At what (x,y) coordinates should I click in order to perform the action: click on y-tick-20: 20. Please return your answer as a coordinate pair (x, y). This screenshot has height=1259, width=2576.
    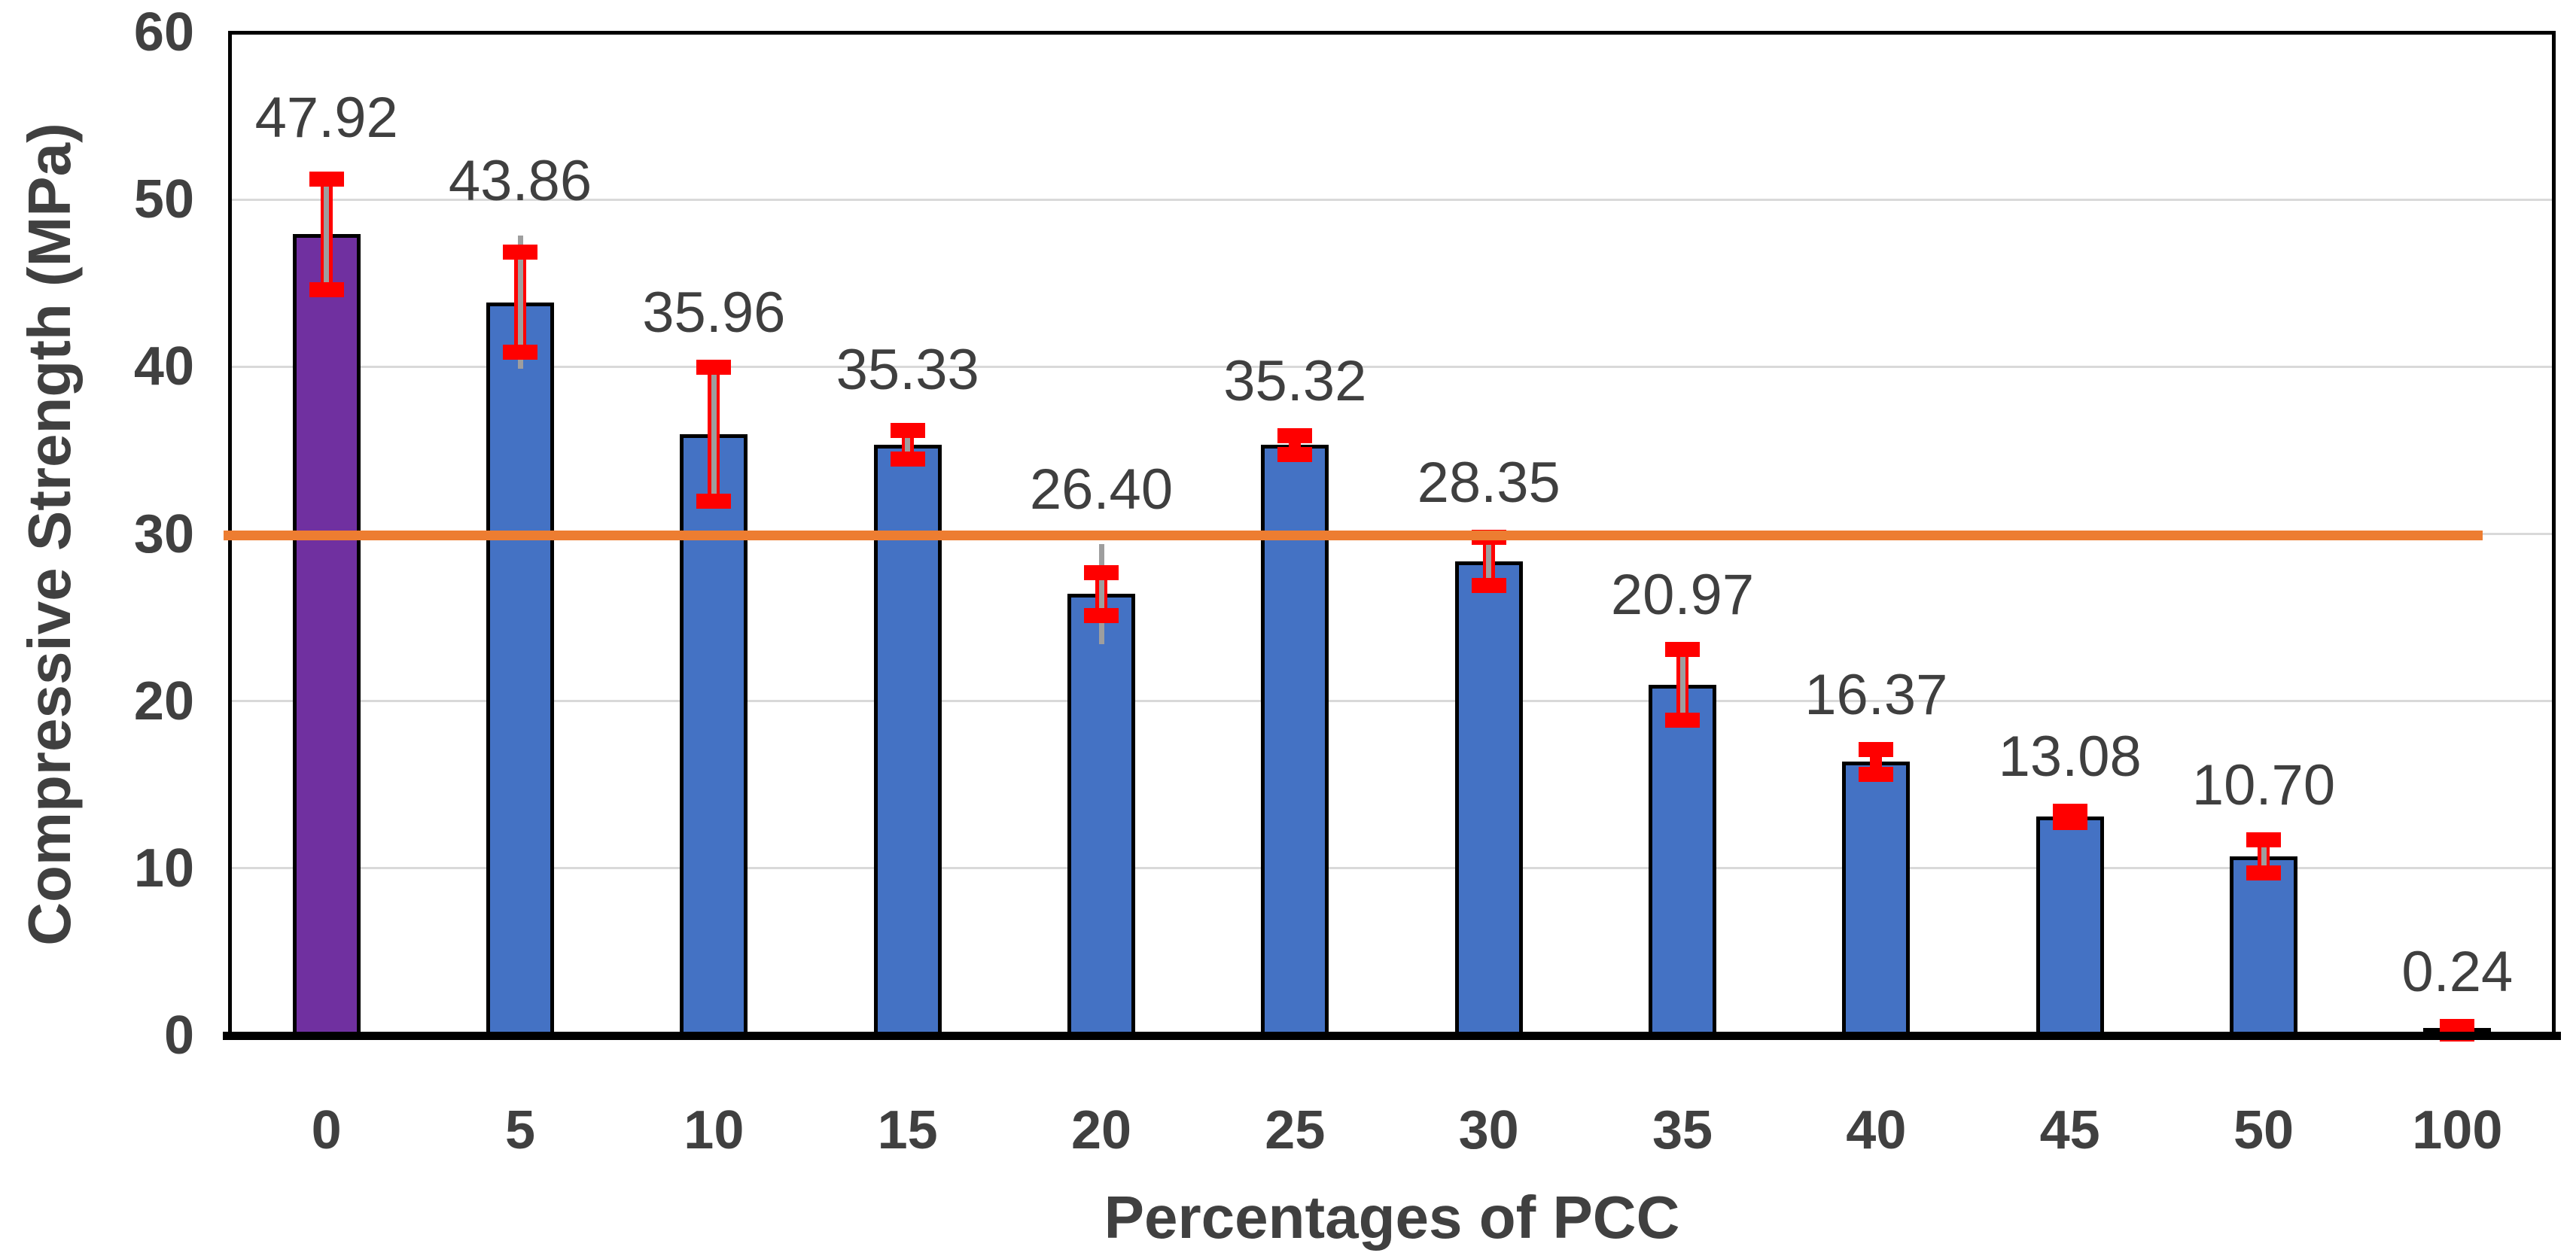
    Looking at the image, I should click on (163, 701).